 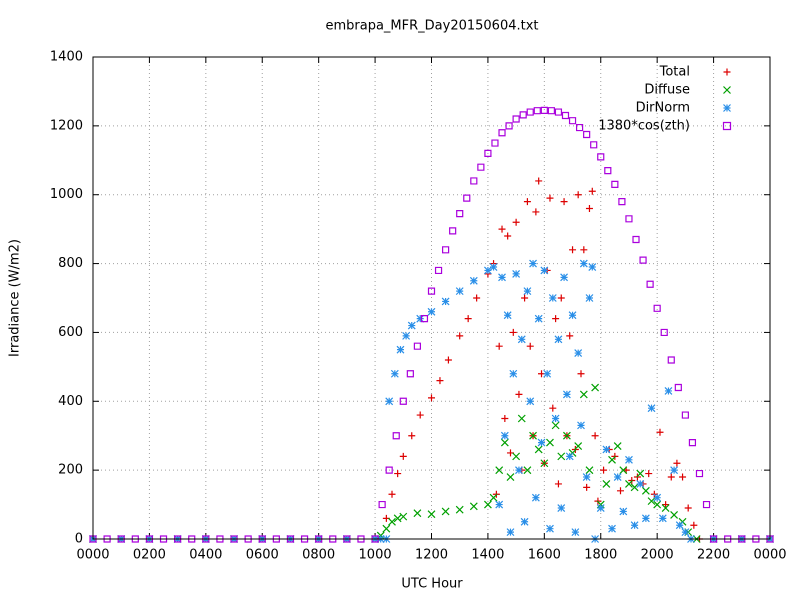 What do you see at coordinates (431, 555) in the screenshot?
I see `x-tick-label: 1200` at bounding box center [431, 555].